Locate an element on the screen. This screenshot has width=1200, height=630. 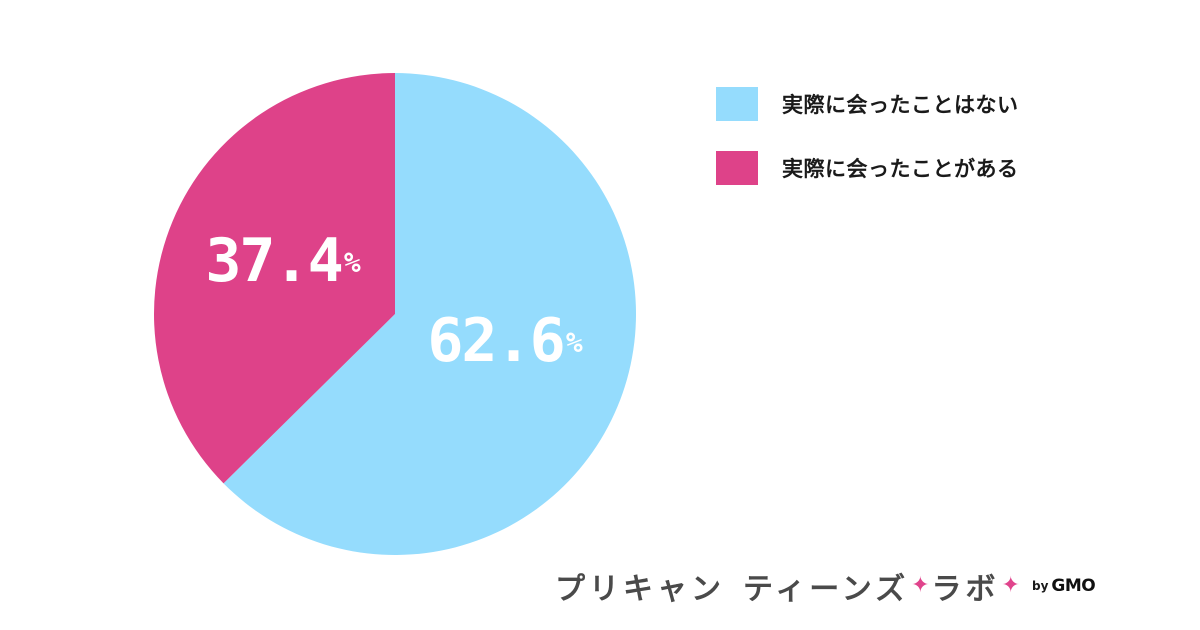
brand-name-part3: ラボ is located at coordinates (965, 589).